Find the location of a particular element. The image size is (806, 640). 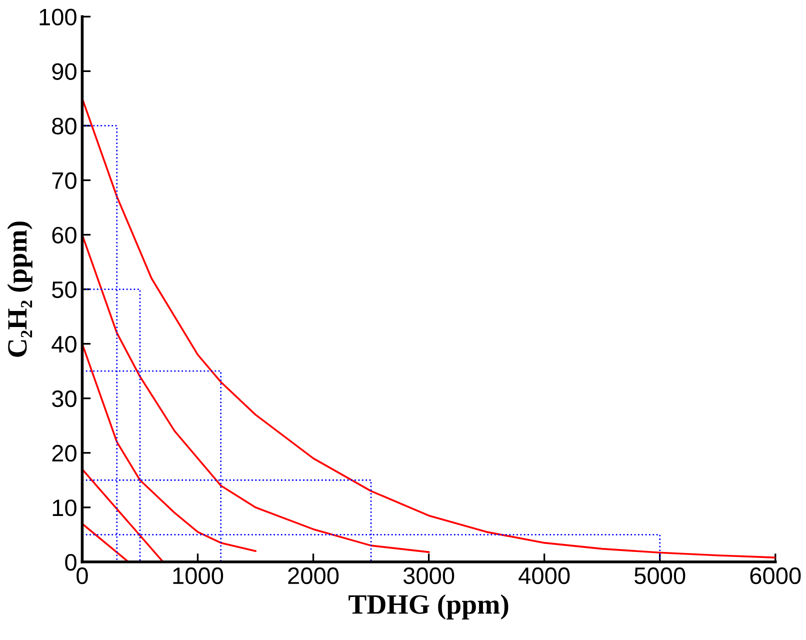

y-tick-label: 100 is located at coordinates (58, 17).